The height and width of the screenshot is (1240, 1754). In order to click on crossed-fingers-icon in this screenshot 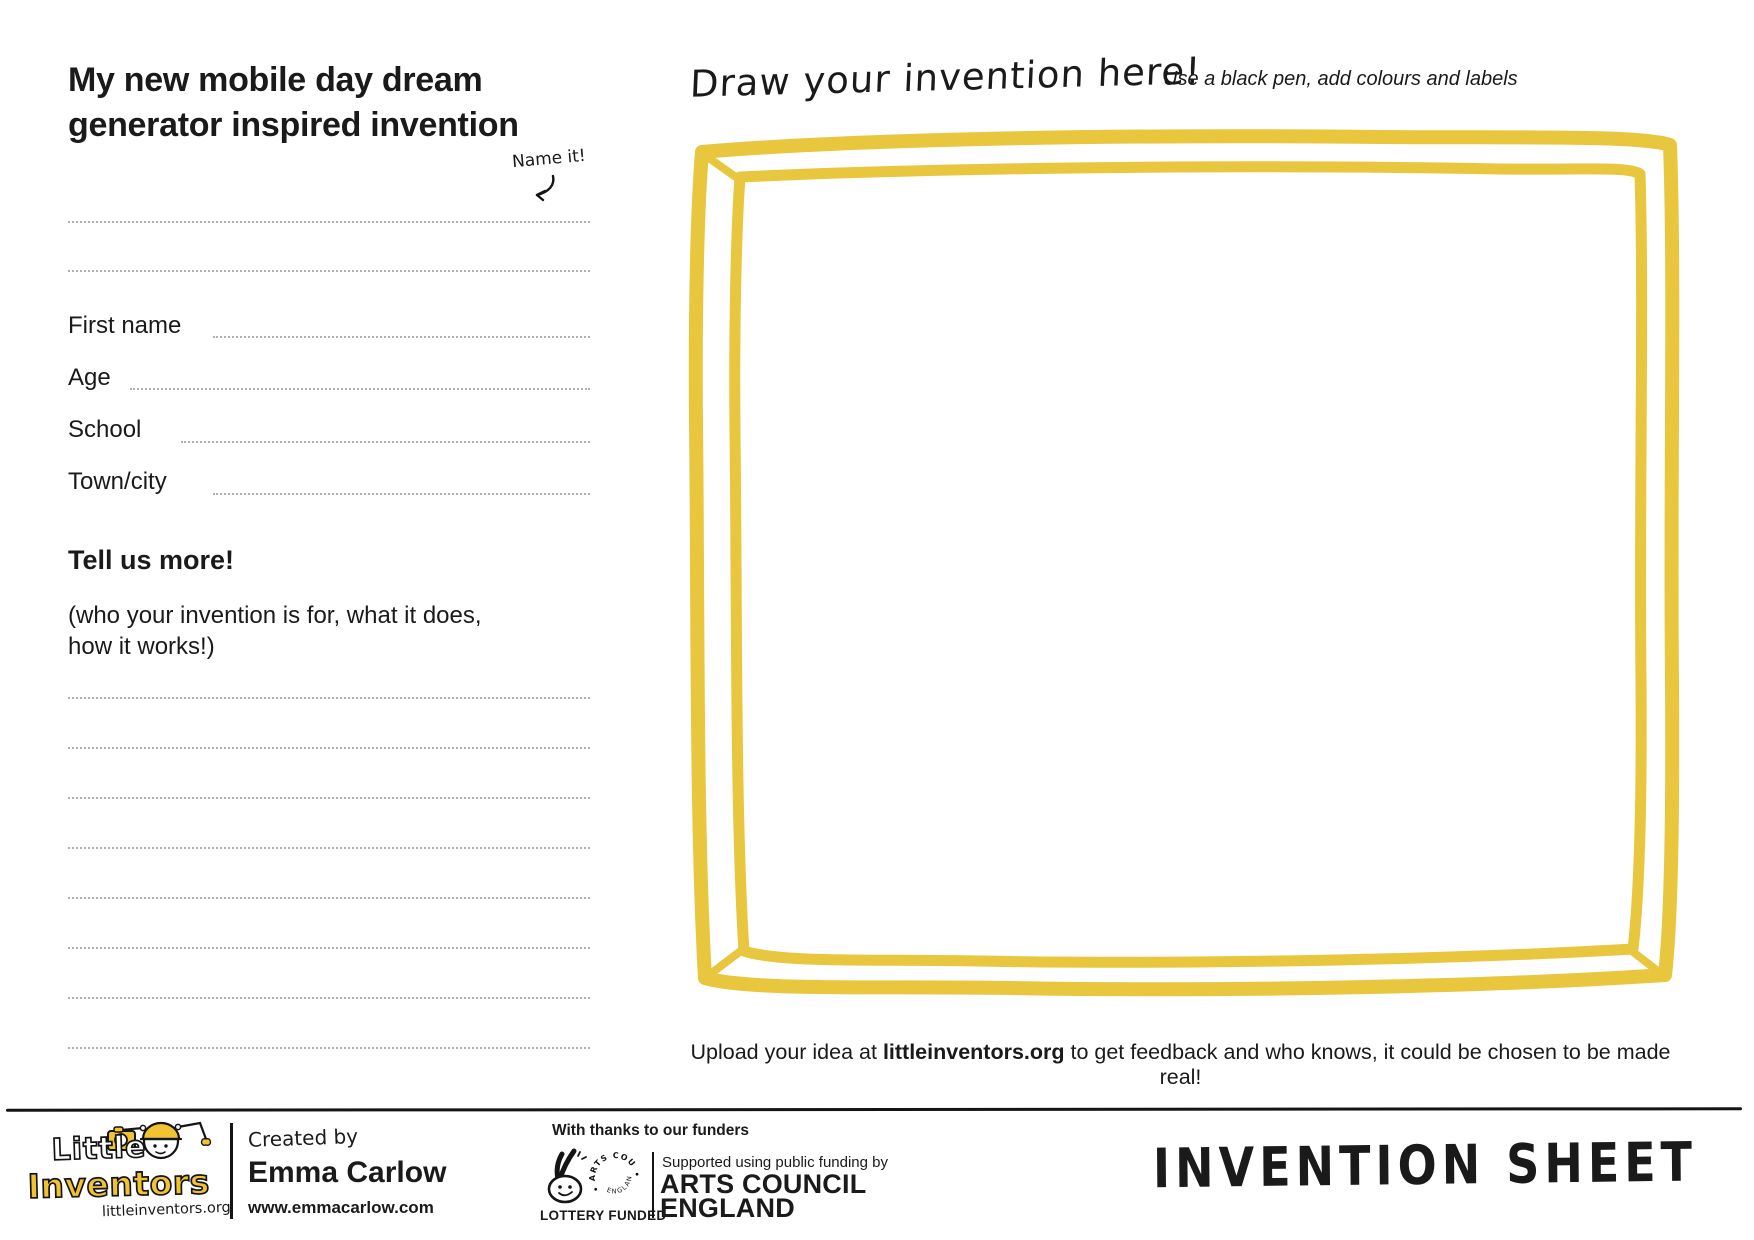, I will do `click(567, 1176)`.